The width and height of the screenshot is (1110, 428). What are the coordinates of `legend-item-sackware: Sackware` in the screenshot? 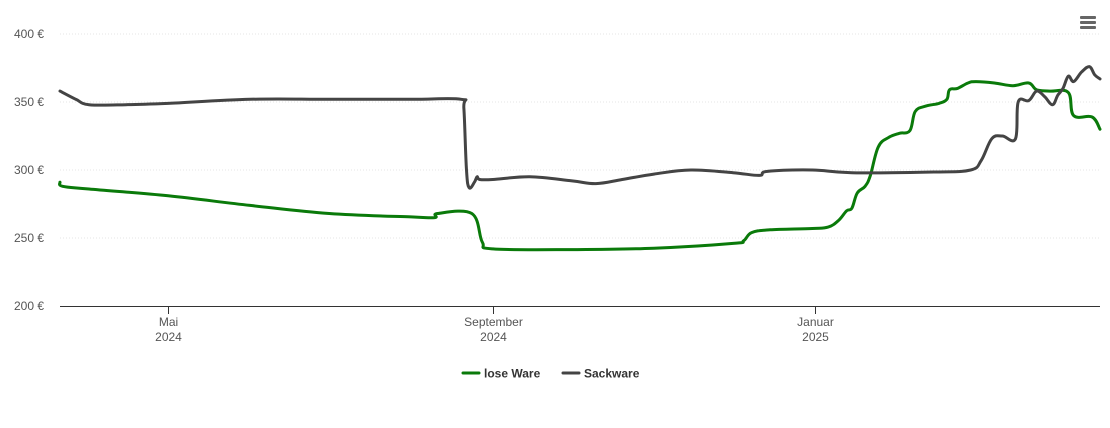 It's located at (600, 374).